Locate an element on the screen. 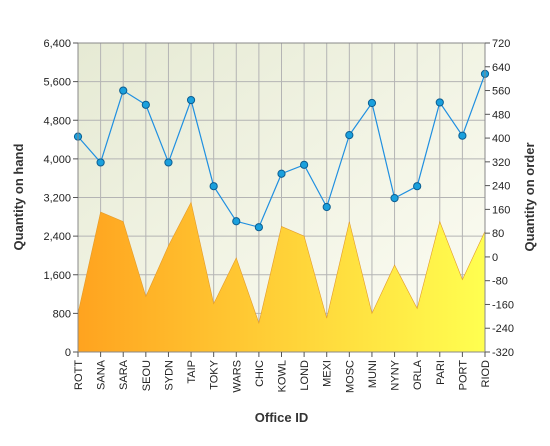  x-tick-label: WARS is located at coordinates (237, 376).